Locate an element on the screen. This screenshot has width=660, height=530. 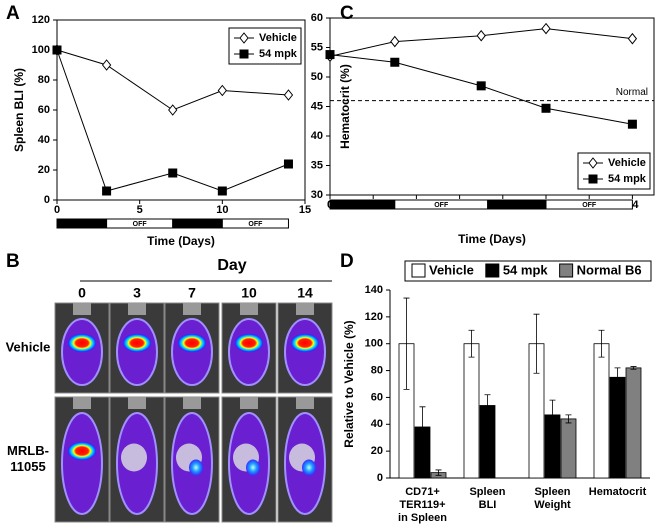
y-tick-label: 50 is located at coordinates (317, 77).